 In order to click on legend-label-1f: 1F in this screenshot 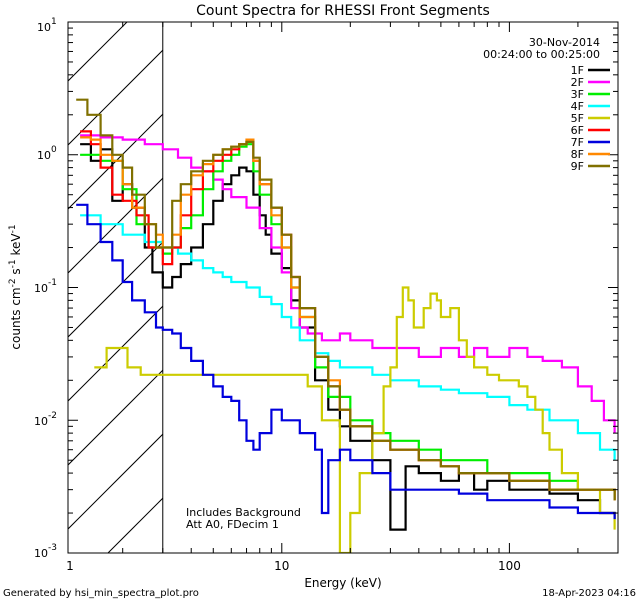, I will do `click(577, 70)`.